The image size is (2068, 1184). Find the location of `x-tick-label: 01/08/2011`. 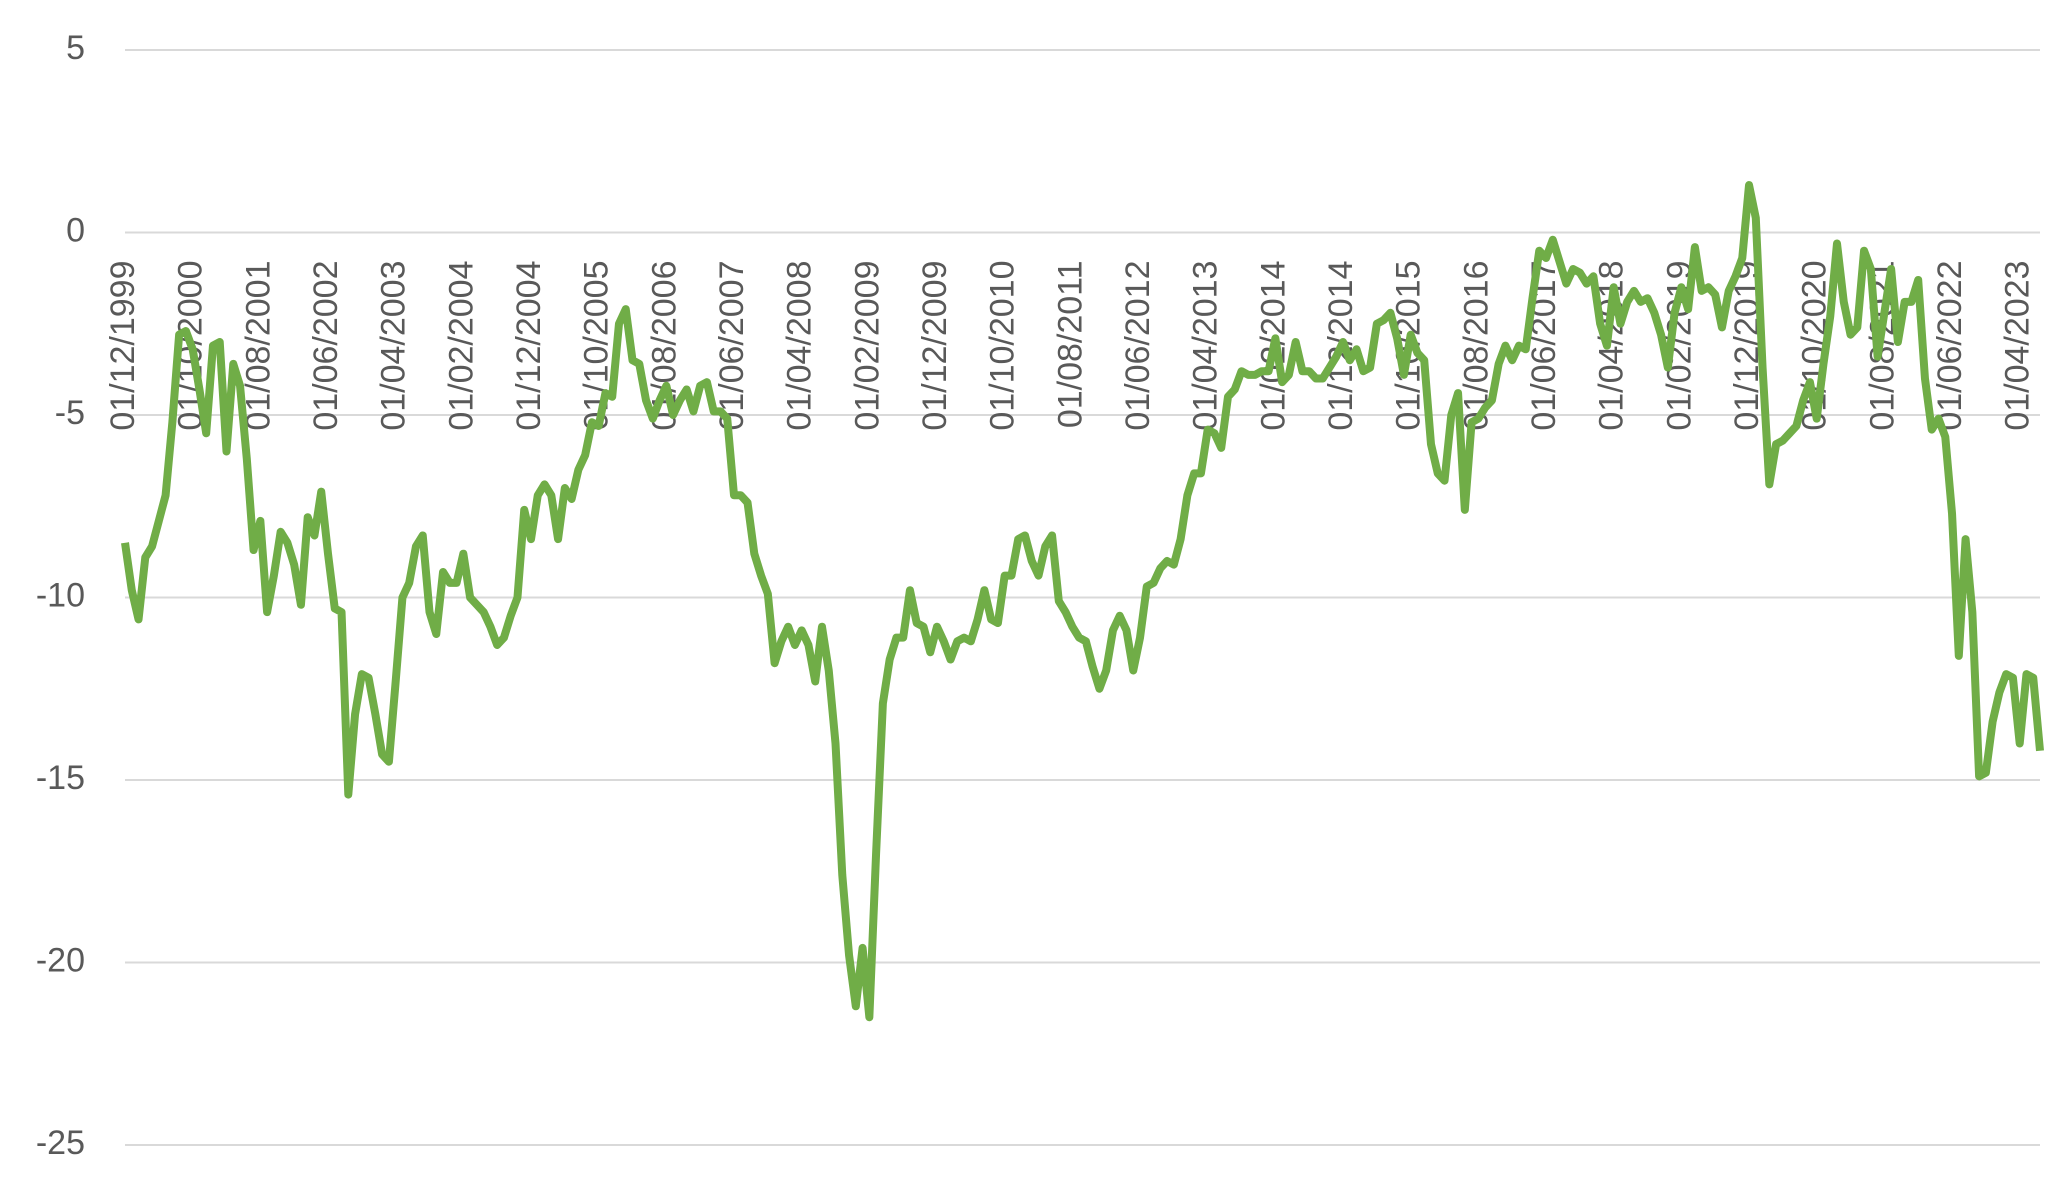

x-tick-label: 01/08/2011 is located at coordinates (1070, 345).